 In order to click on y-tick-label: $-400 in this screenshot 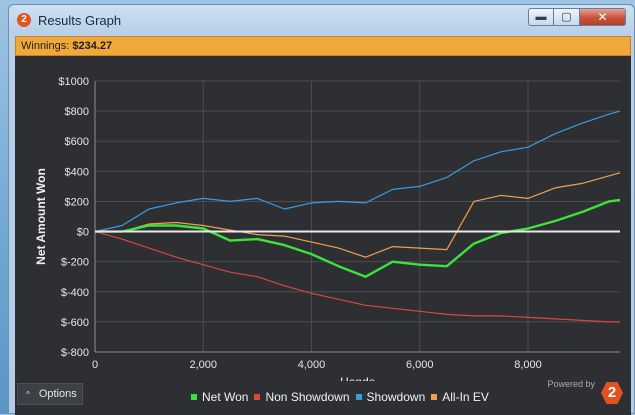, I will do `click(75, 293)`.